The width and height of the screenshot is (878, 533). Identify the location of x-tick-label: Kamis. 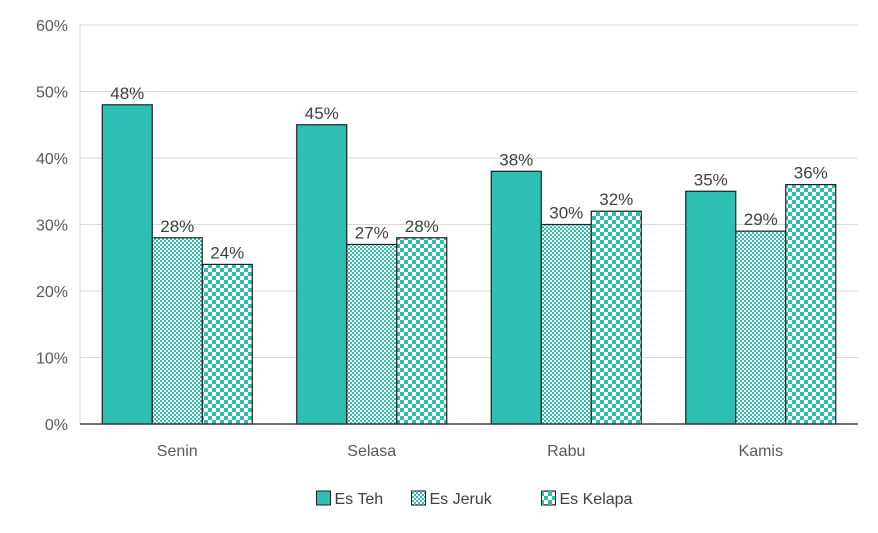
(761, 451).